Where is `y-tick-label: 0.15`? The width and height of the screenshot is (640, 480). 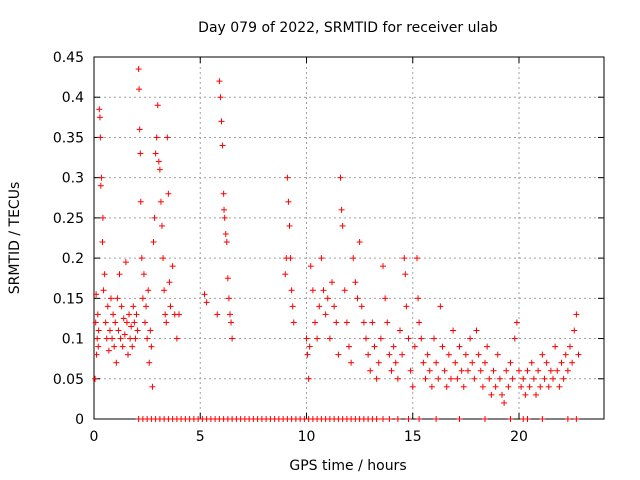 y-tick-label: 0.15 is located at coordinates (68, 299).